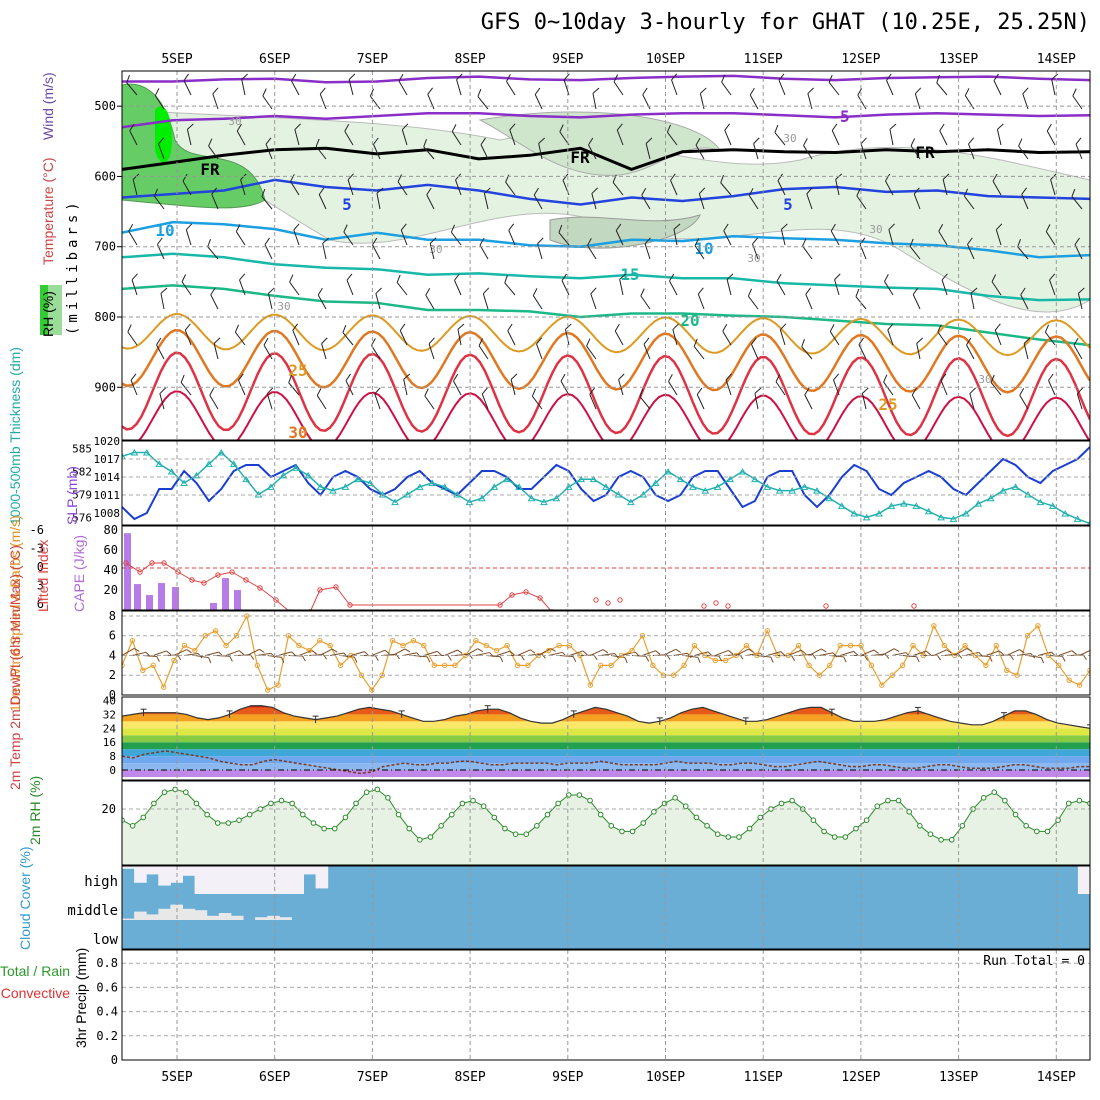  Describe the element at coordinates (887, 404) in the screenshot. I see `contour-label: 25` at that location.